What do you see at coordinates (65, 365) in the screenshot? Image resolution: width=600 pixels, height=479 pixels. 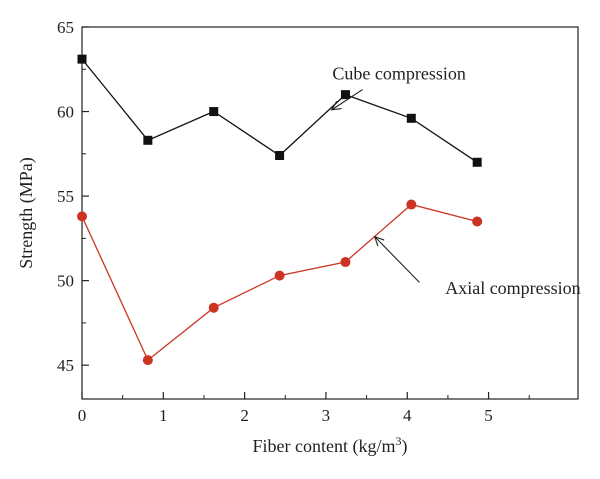 I see `y-tick-label: 45` at bounding box center [65, 365].